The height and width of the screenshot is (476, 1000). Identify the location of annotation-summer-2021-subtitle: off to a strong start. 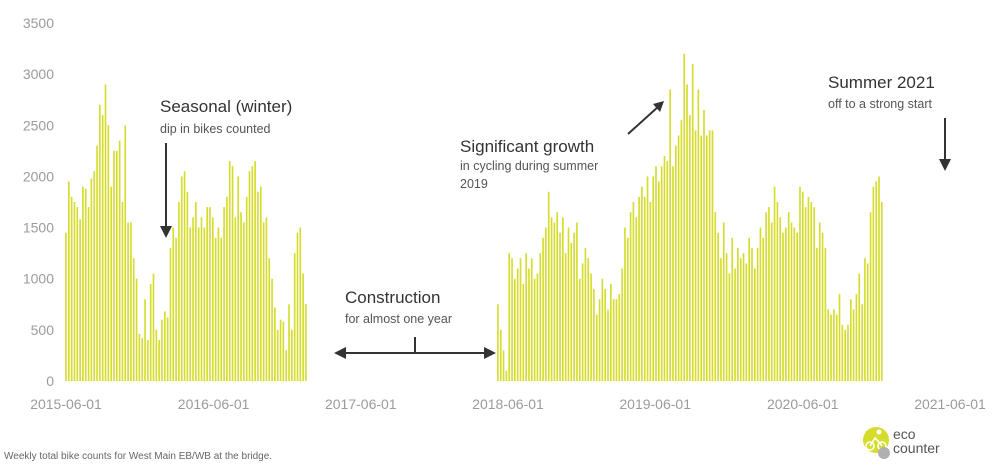
(880, 104).